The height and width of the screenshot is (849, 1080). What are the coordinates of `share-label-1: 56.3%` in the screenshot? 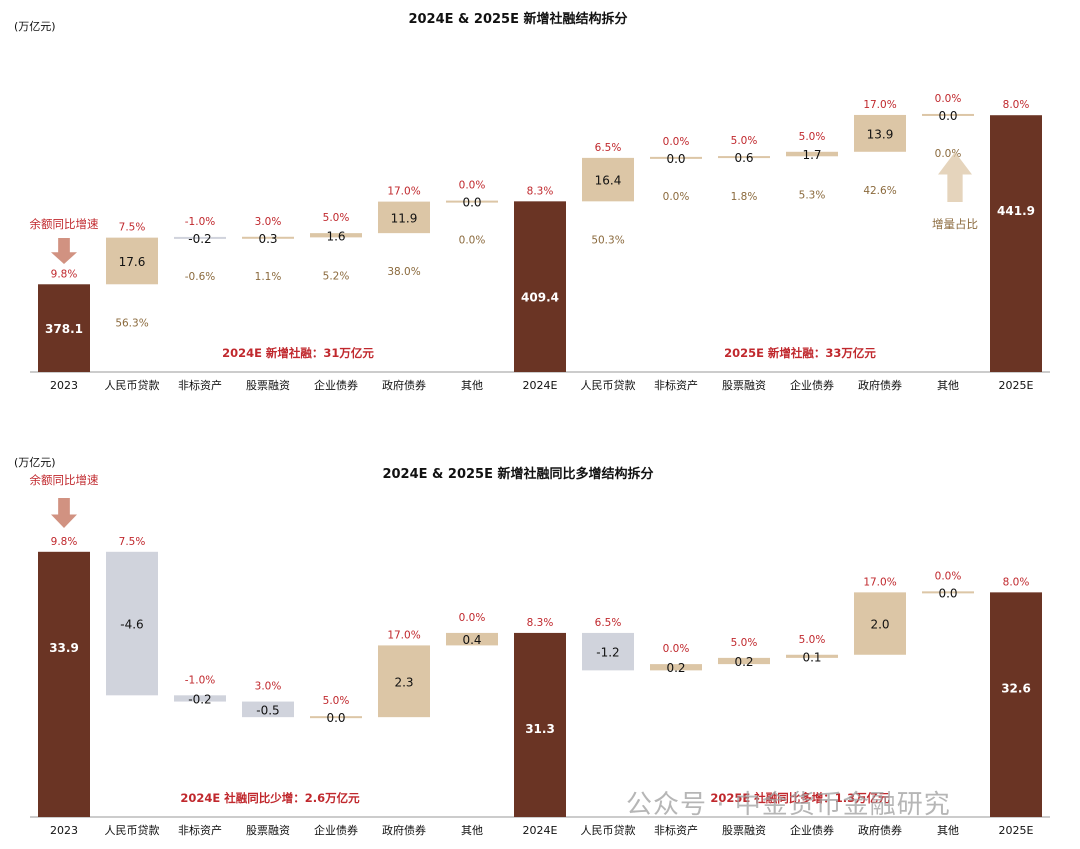 It's located at (131, 323).